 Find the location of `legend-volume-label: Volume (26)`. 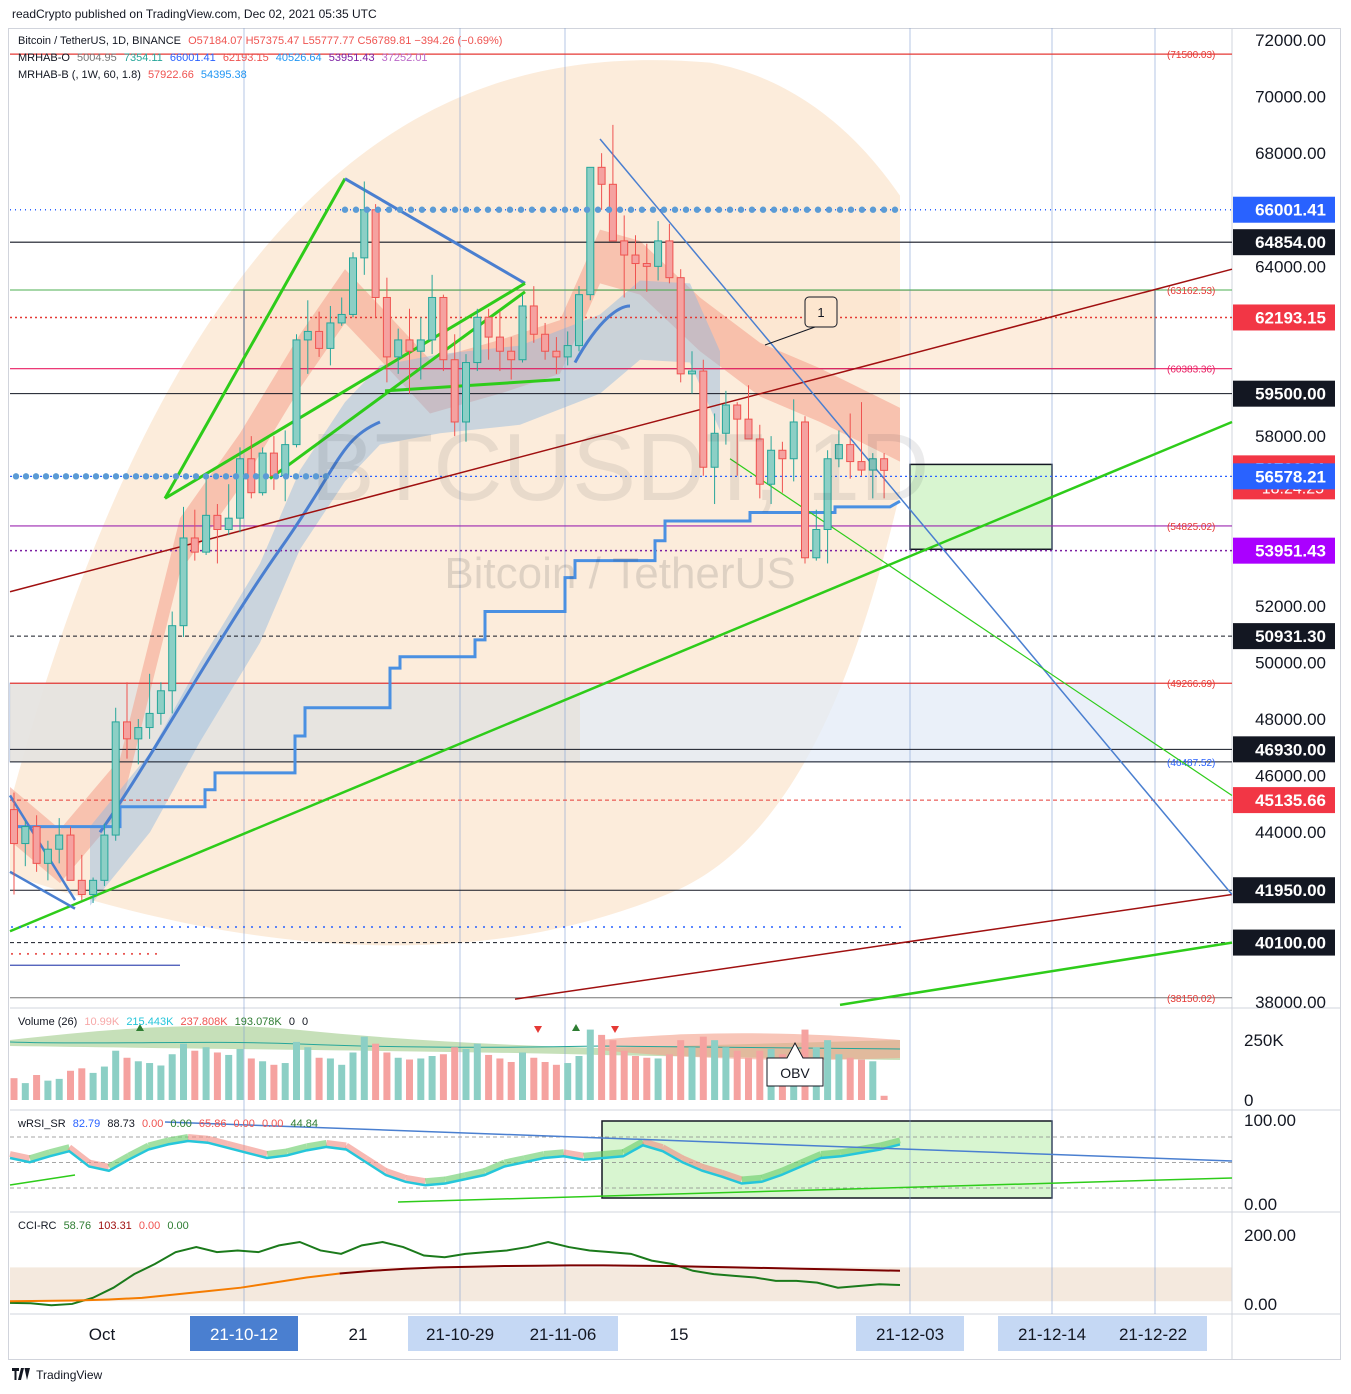

legend-volume-label: Volume (26) is located at coordinates (48, 1022).